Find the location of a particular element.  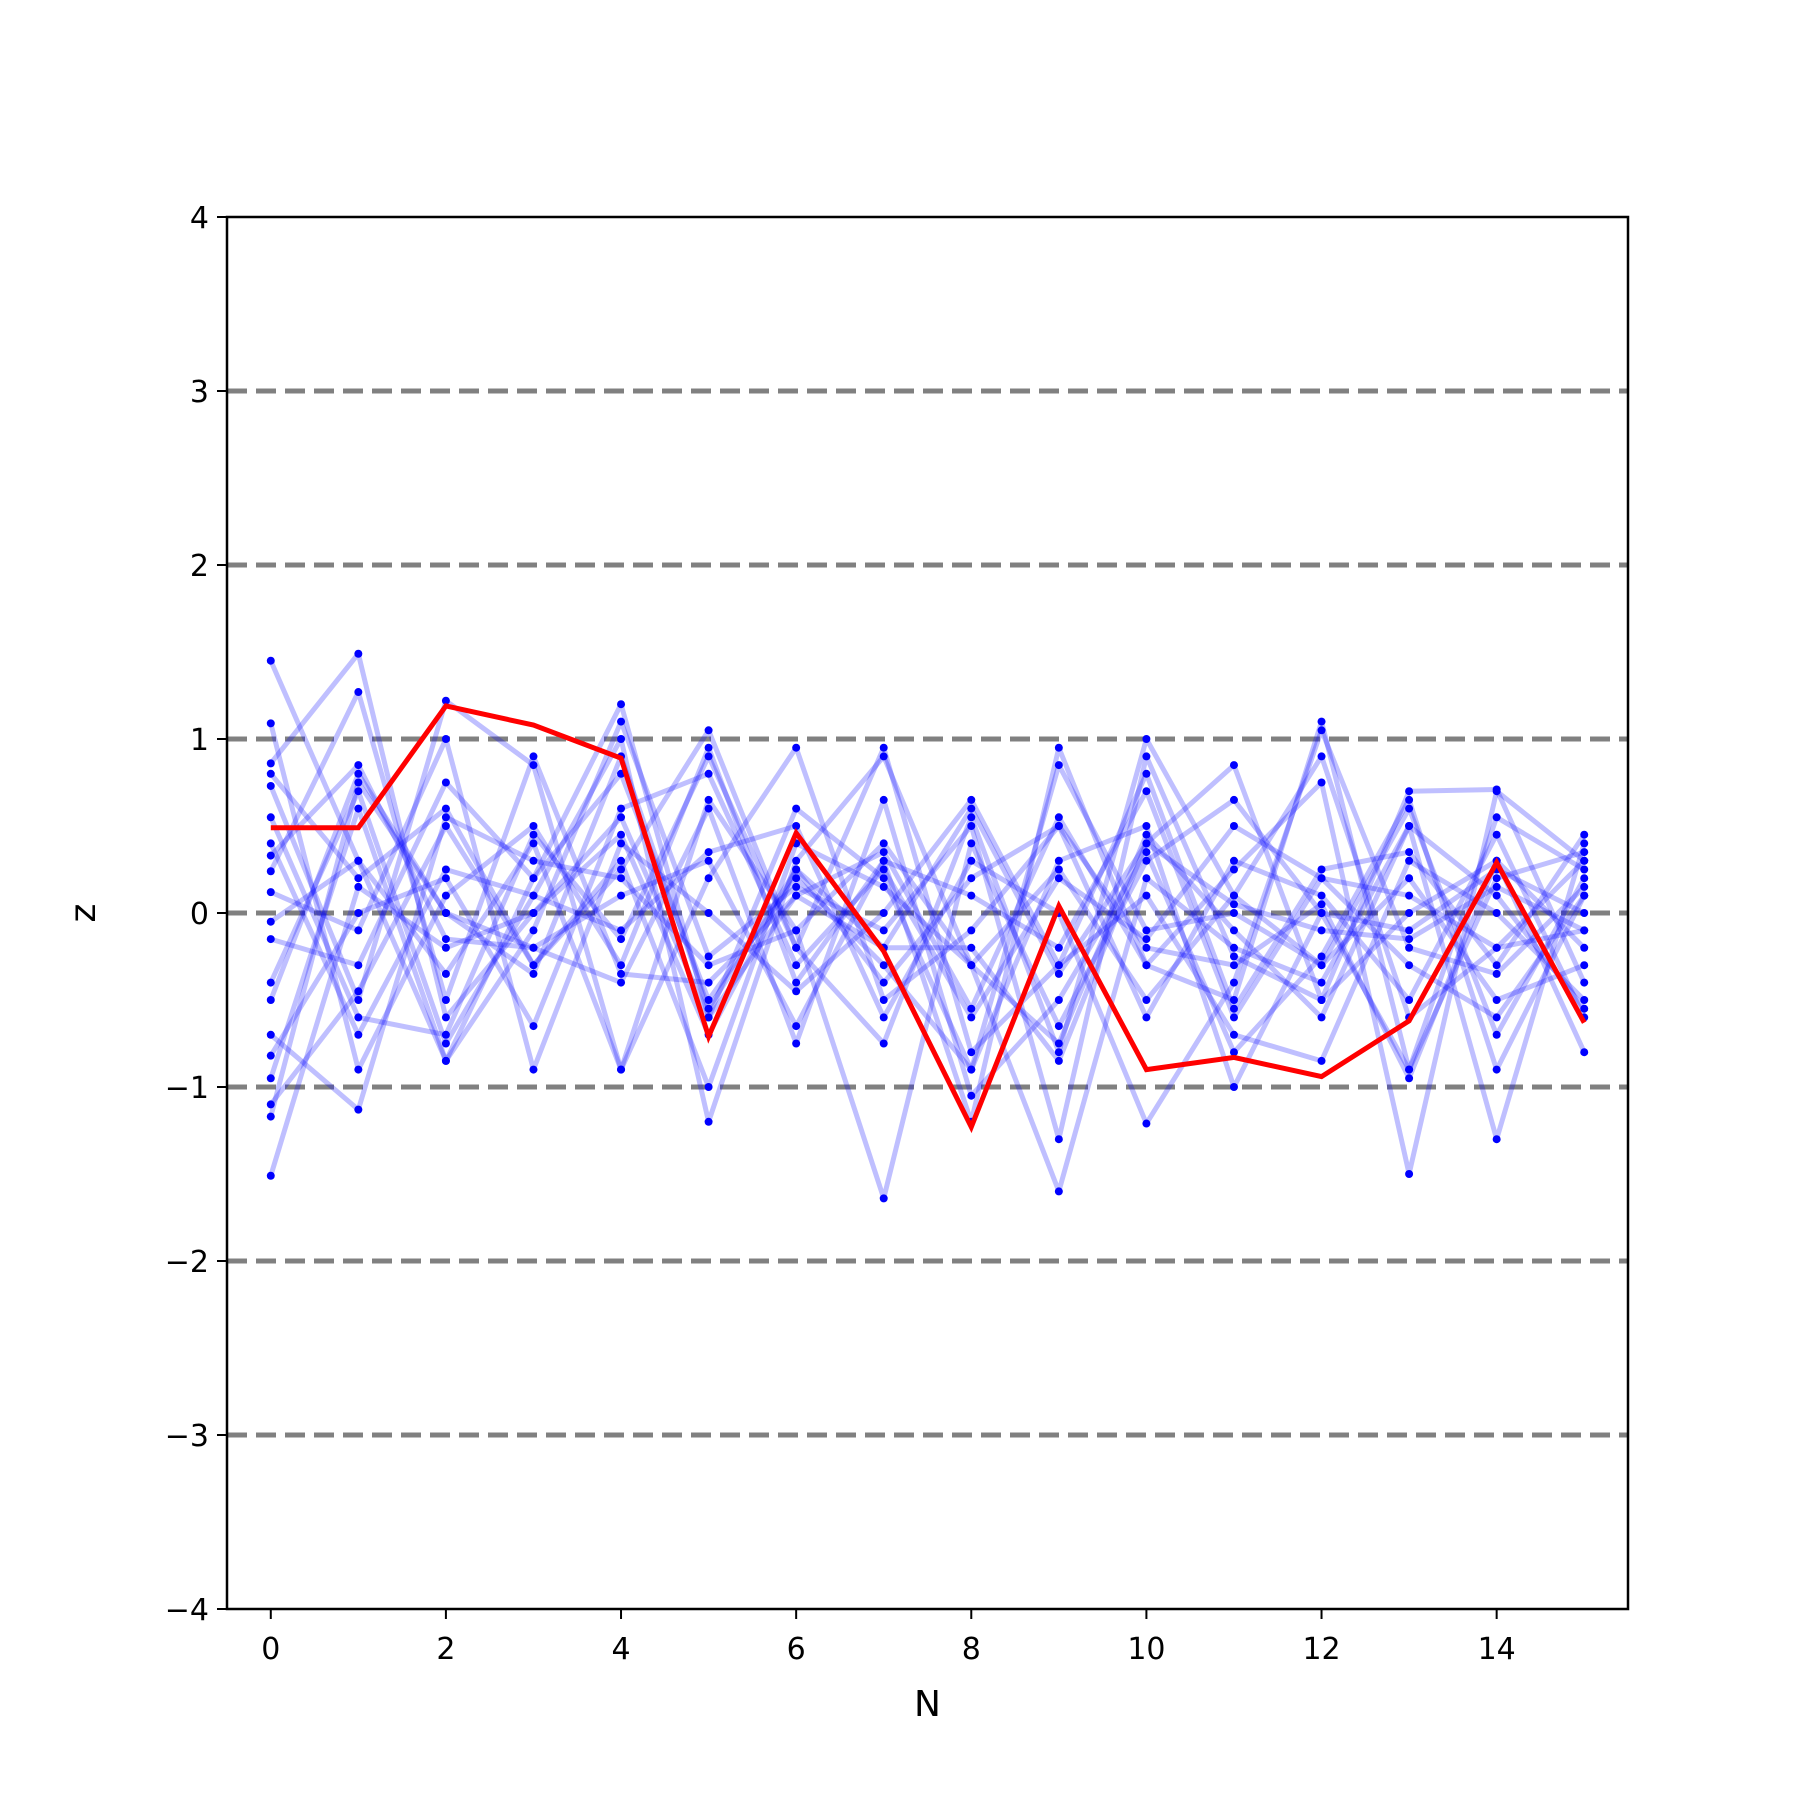

y-tick-label: 4 is located at coordinates (199, 218).